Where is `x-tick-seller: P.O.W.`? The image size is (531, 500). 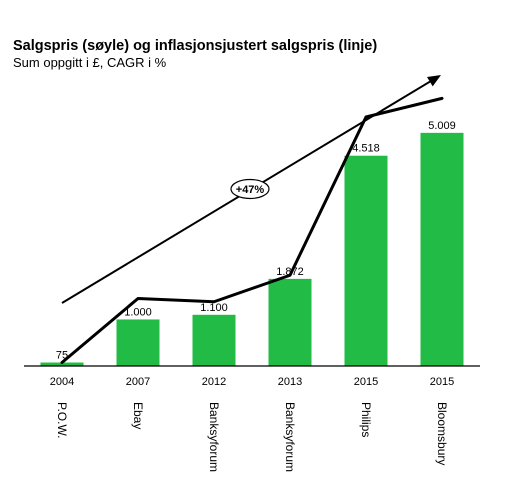
x-tick-seller: P.O.W. is located at coordinates (62, 420).